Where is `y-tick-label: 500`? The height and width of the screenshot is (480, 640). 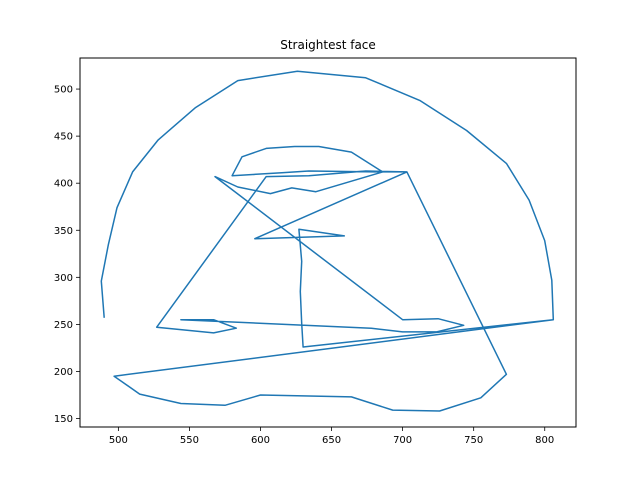 y-tick-label: 500 is located at coordinates (63, 90).